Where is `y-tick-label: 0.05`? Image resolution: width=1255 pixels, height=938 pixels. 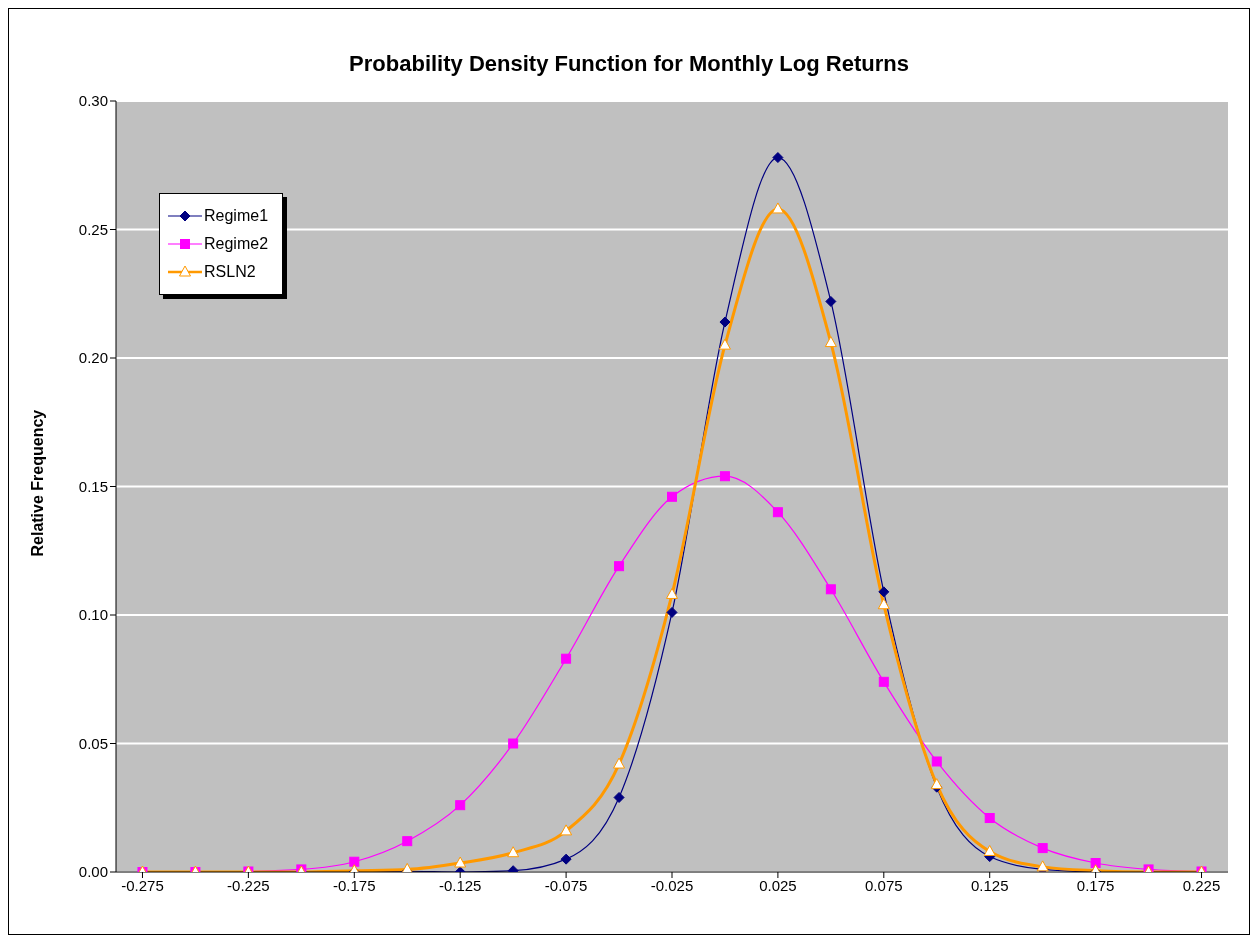 y-tick-label: 0.05 is located at coordinates (93, 743).